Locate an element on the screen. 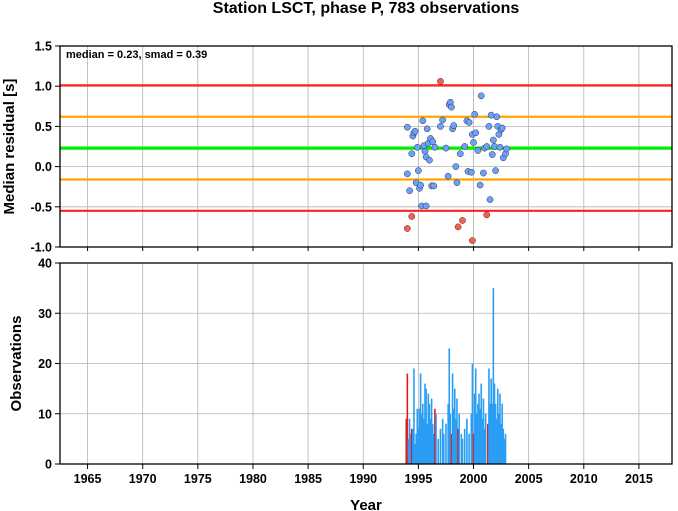 This screenshot has width=678, height=511. residual-points is located at coordinates (457, 161).